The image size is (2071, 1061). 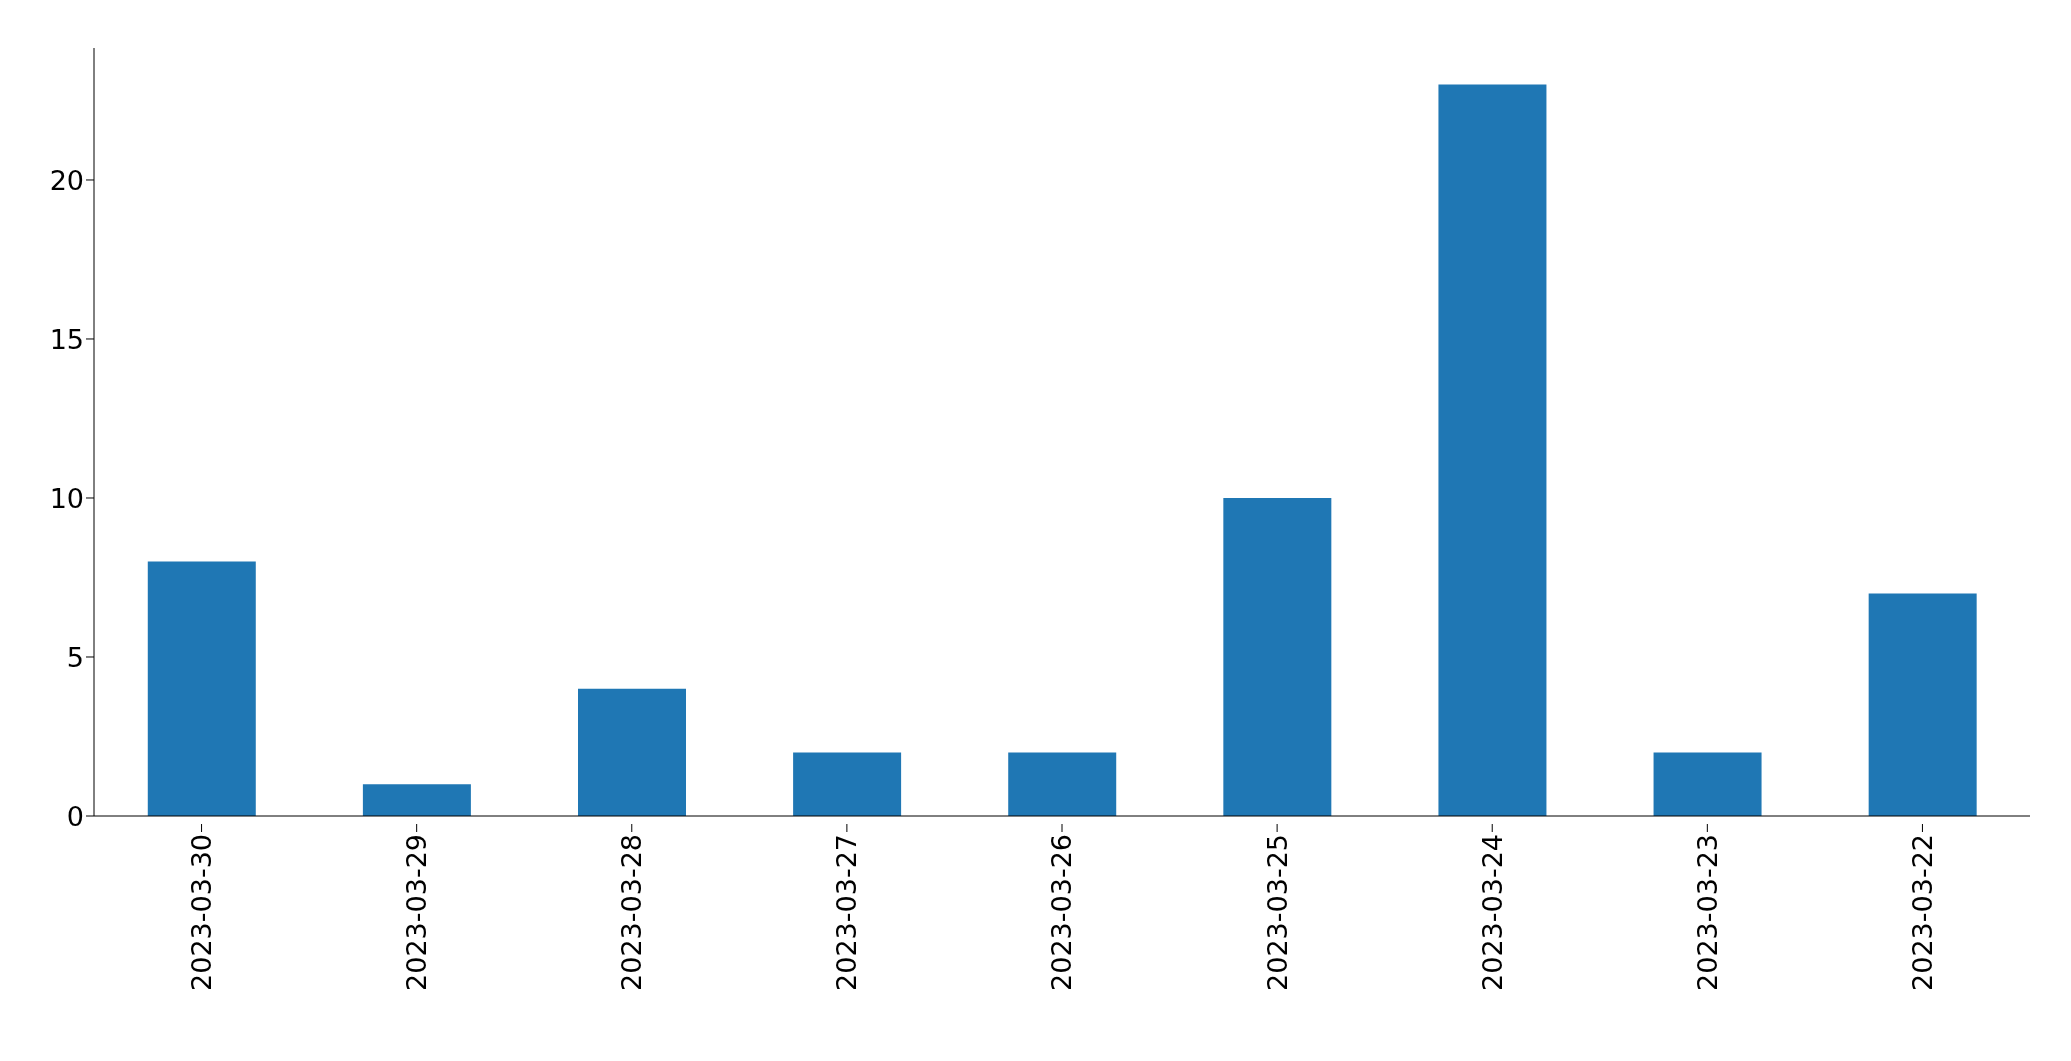 What do you see at coordinates (1277, 912) in the screenshot?
I see `x-tick-label: 2023-03-25` at bounding box center [1277, 912].